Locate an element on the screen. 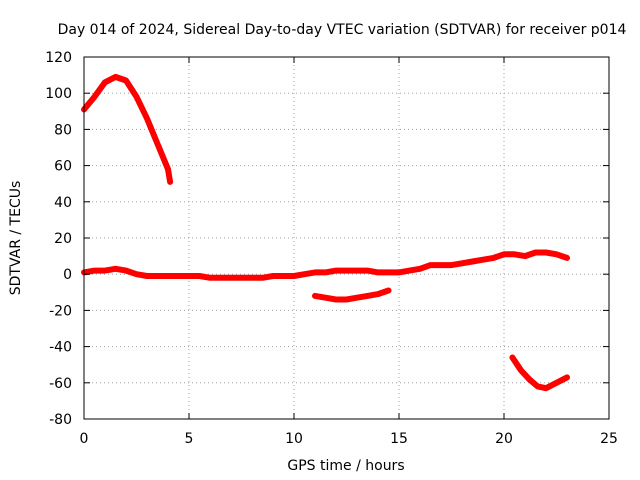  y-tick-label: 80 is located at coordinates (63, 130).